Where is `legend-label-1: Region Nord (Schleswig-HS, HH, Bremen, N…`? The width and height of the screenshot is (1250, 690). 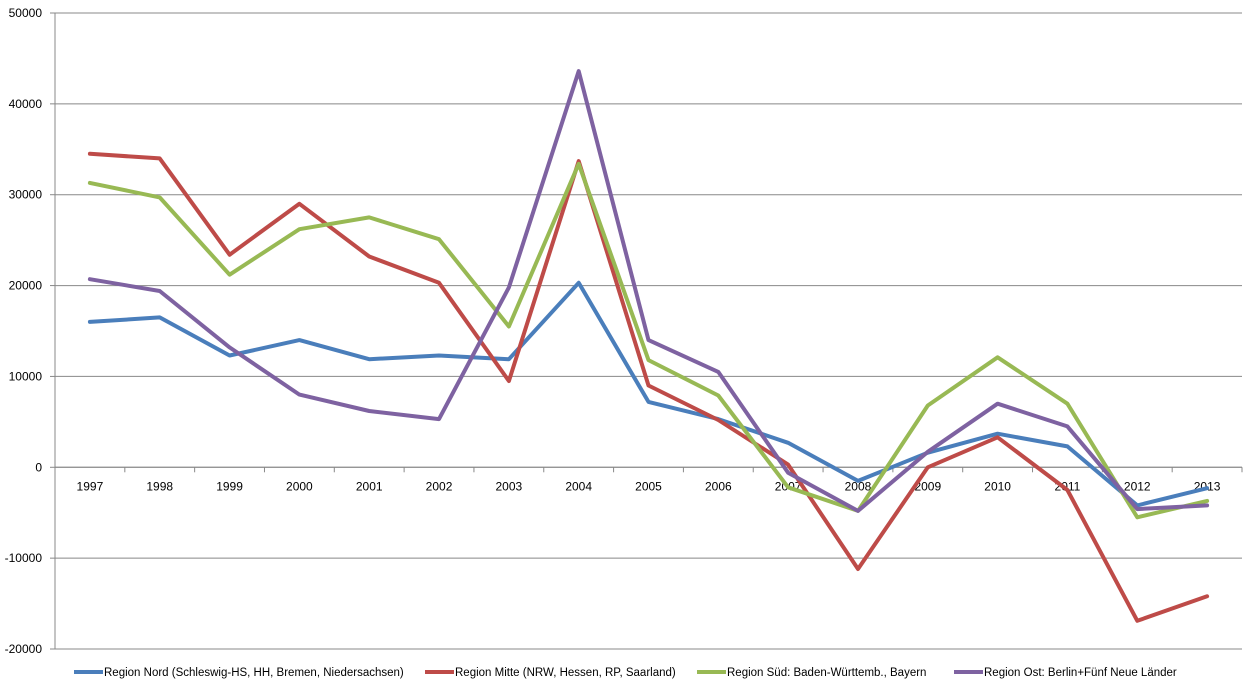 legend-label-1: Region Nord (Schleswig-HS, HH, Bremen, N… is located at coordinates (254, 673).